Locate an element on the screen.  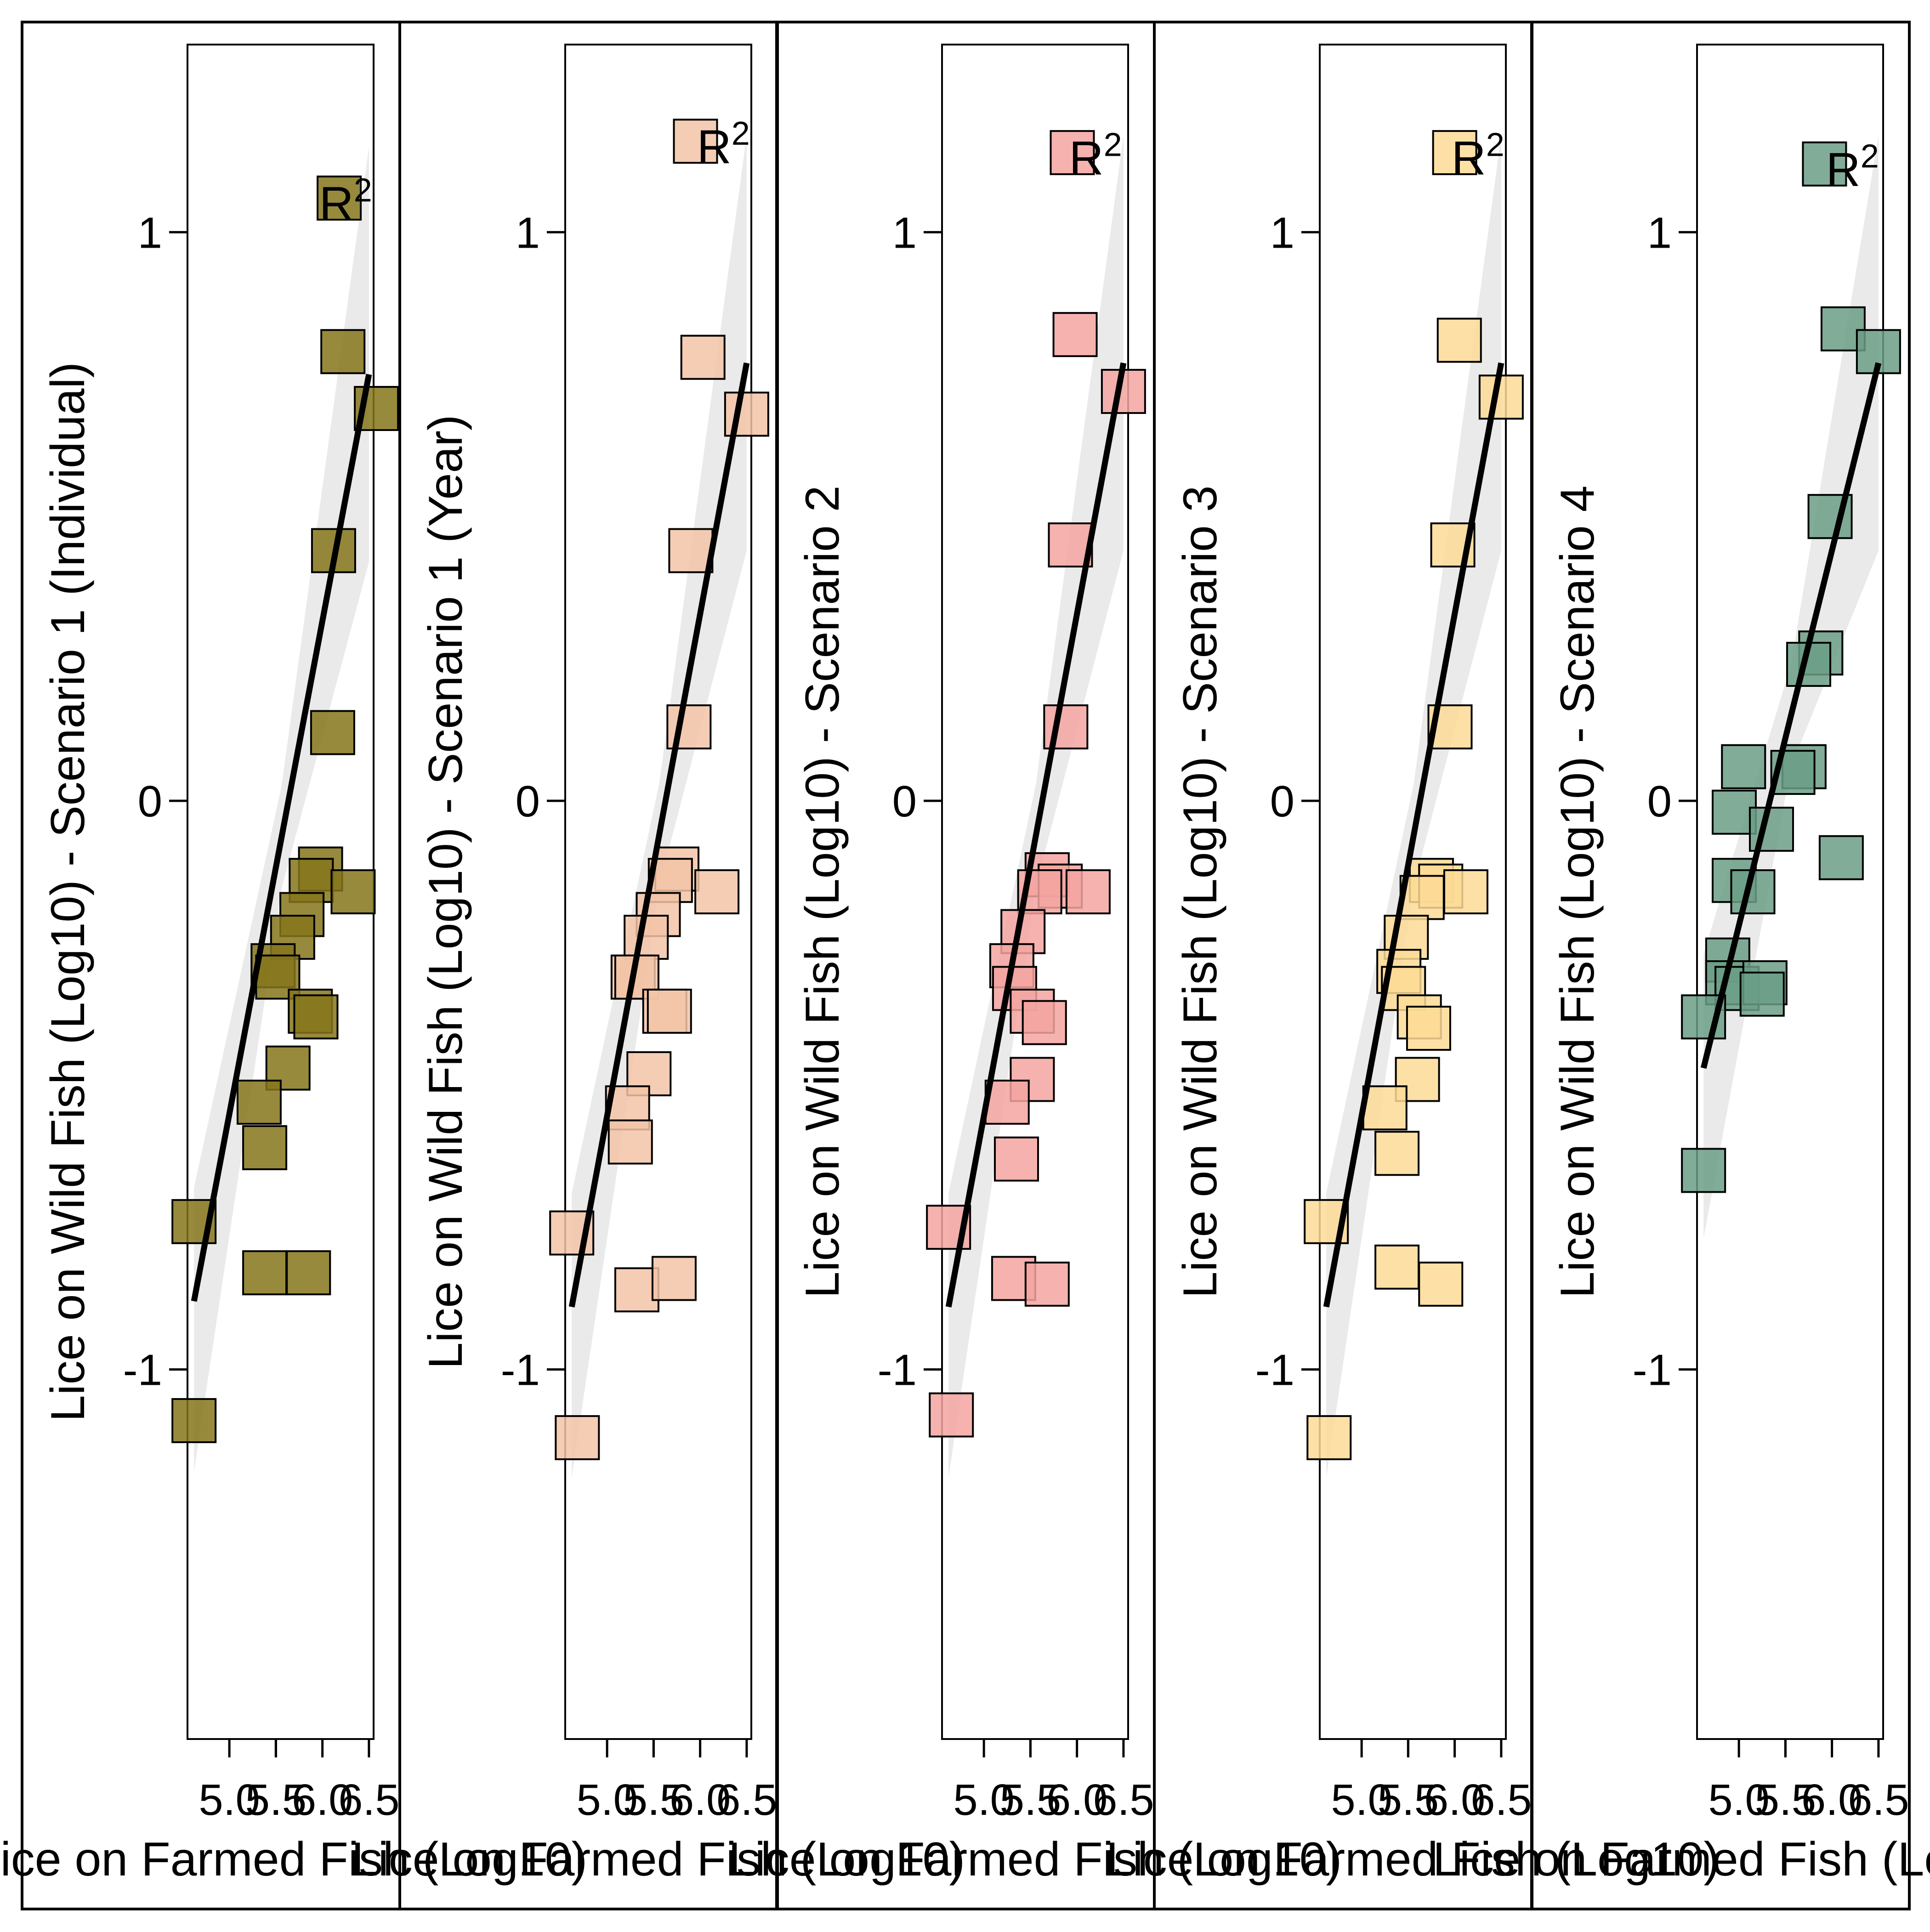
y-axis-title: Lice on Wild Fish (Log10) - Scenario 2 is located at coordinates (822, 892).